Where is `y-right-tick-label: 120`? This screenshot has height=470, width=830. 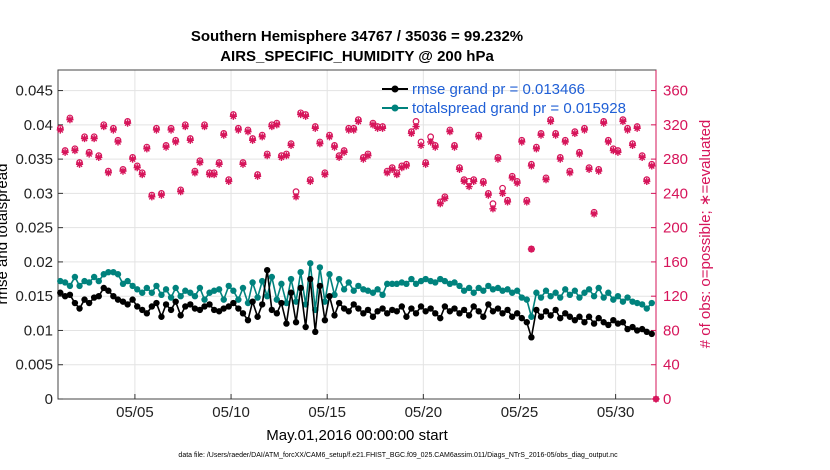
y-right-tick-label: 120 is located at coordinates (675, 296).